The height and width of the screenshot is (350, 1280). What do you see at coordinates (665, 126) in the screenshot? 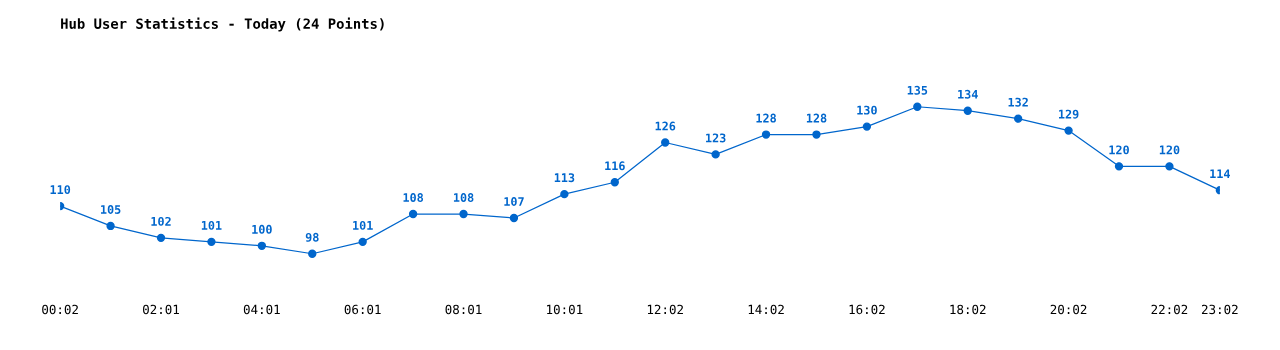
I see `data-label: 126` at bounding box center [665, 126].